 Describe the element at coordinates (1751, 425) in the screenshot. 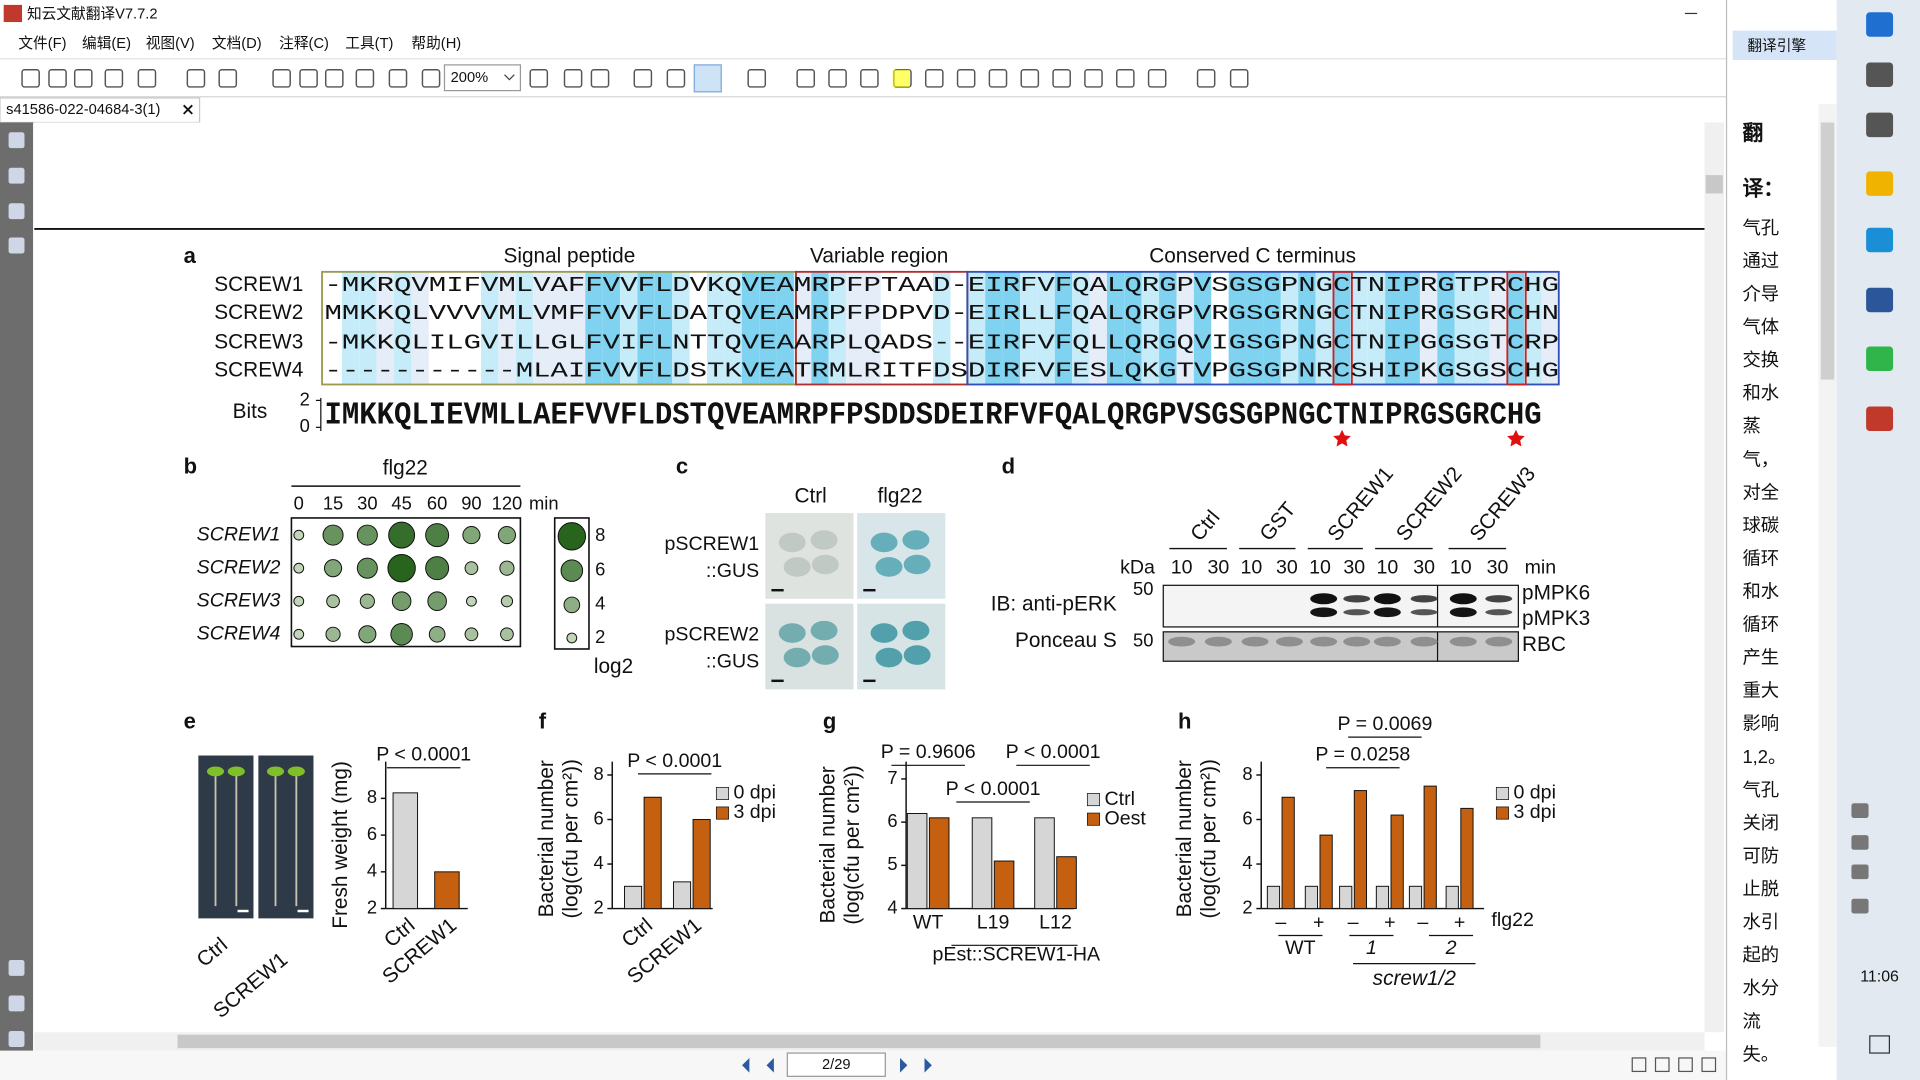

I see `translation-line: 蒸` at that location.